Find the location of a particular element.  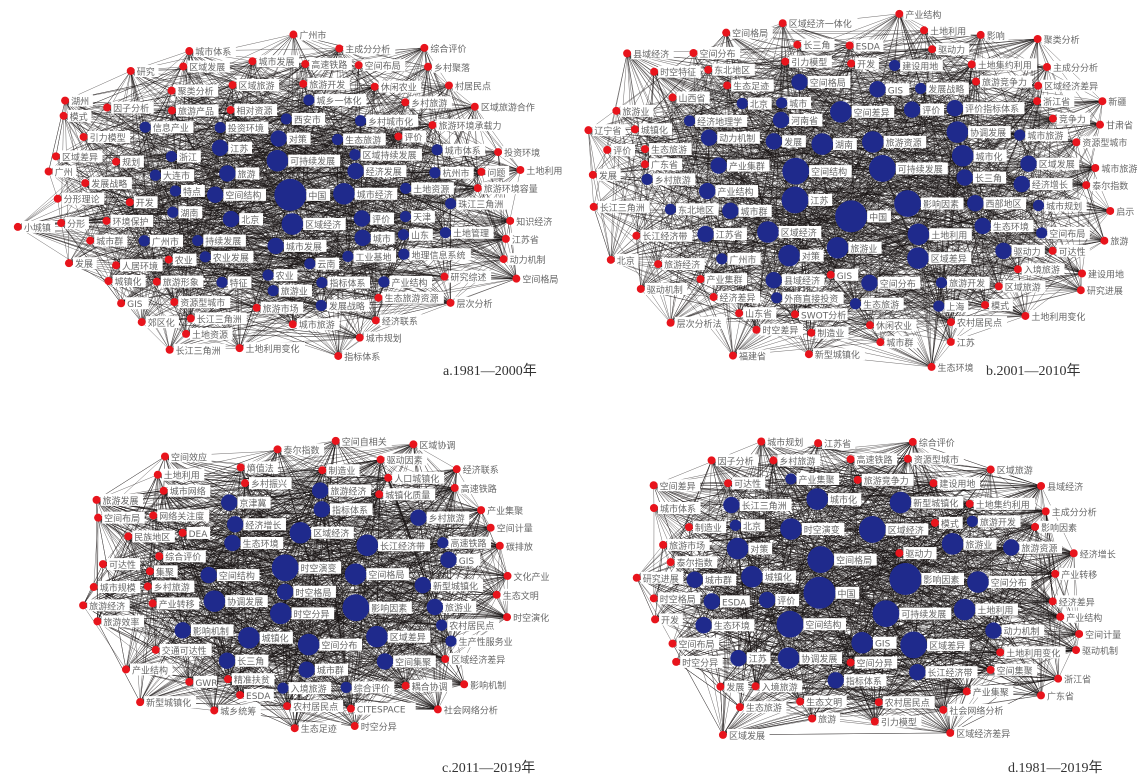

keyword-node: GIS is located at coordinates (133, 303).